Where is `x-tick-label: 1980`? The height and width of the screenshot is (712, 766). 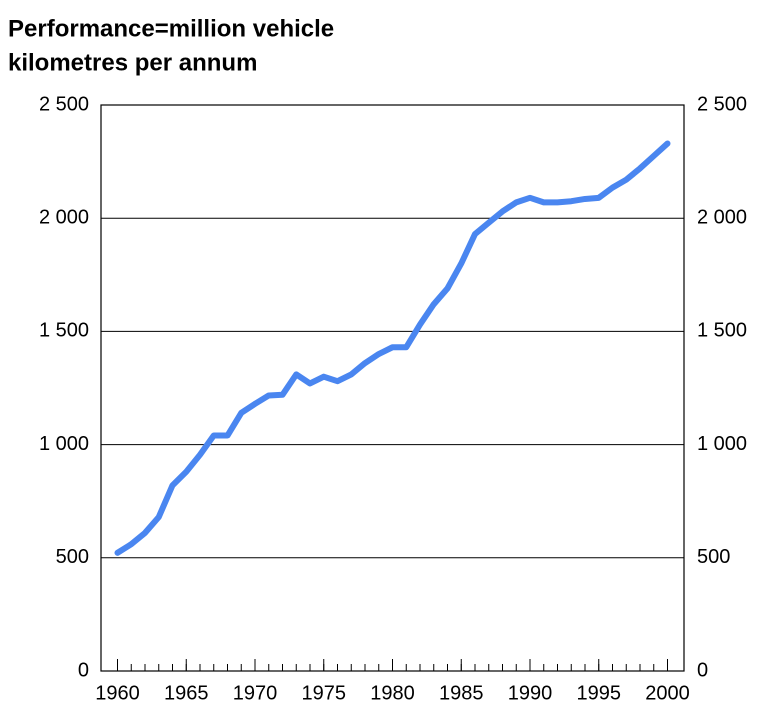 x-tick-label: 1980 is located at coordinates (392, 693).